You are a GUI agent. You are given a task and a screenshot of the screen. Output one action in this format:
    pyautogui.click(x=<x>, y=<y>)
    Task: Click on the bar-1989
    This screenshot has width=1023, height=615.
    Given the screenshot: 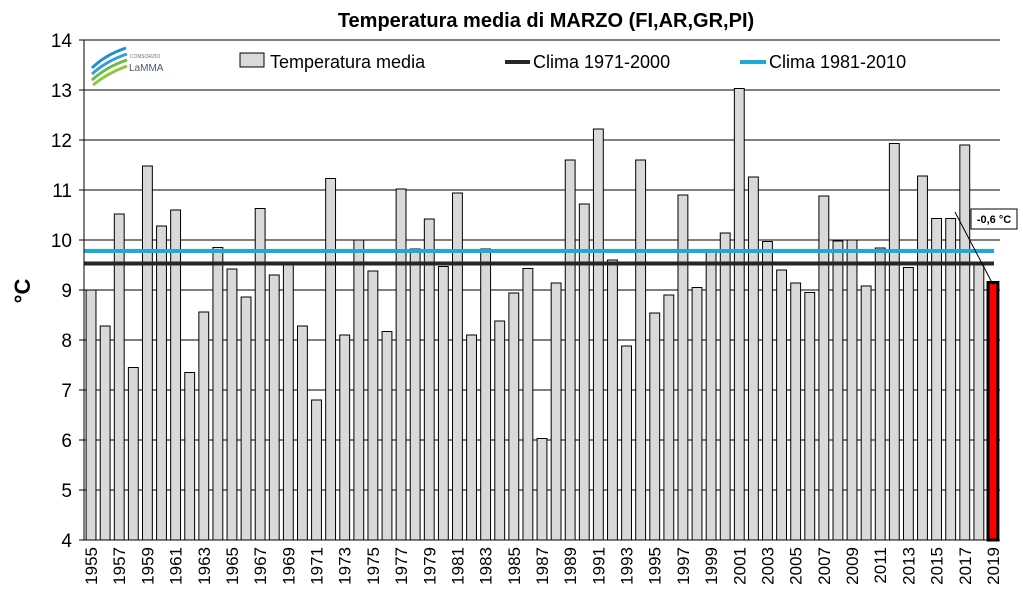 What is the action you would take?
    pyautogui.click(x=570, y=350)
    